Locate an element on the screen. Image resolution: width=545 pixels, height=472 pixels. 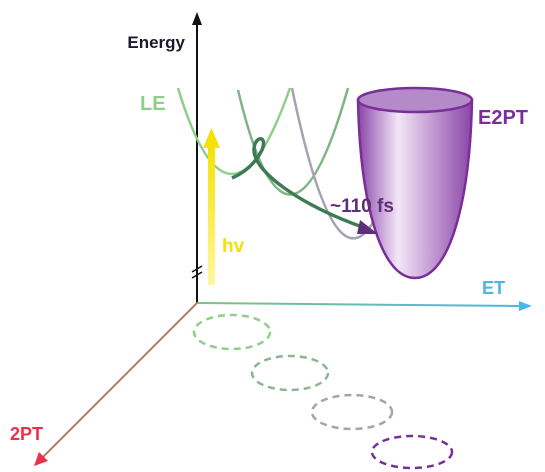
pt-axis is located at coordinates (119, 380).